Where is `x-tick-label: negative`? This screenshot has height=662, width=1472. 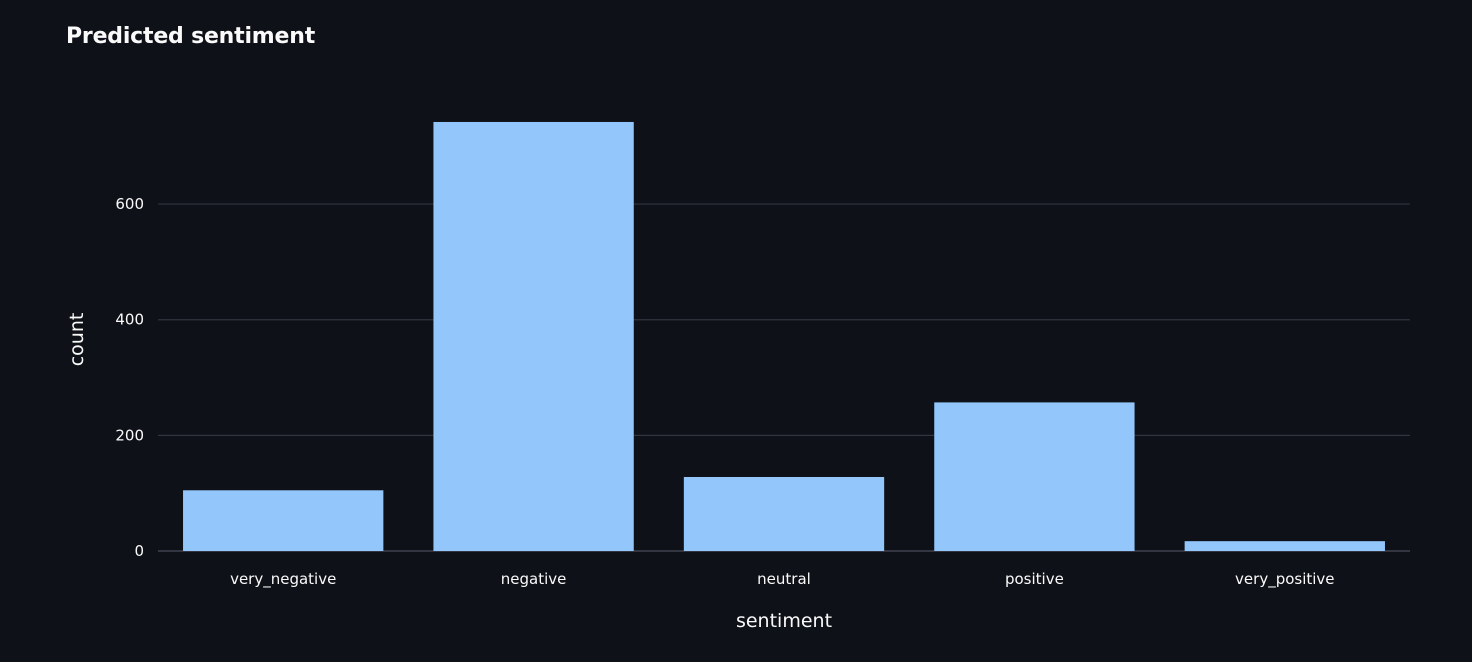
x-tick-label: negative is located at coordinates (534, 579).